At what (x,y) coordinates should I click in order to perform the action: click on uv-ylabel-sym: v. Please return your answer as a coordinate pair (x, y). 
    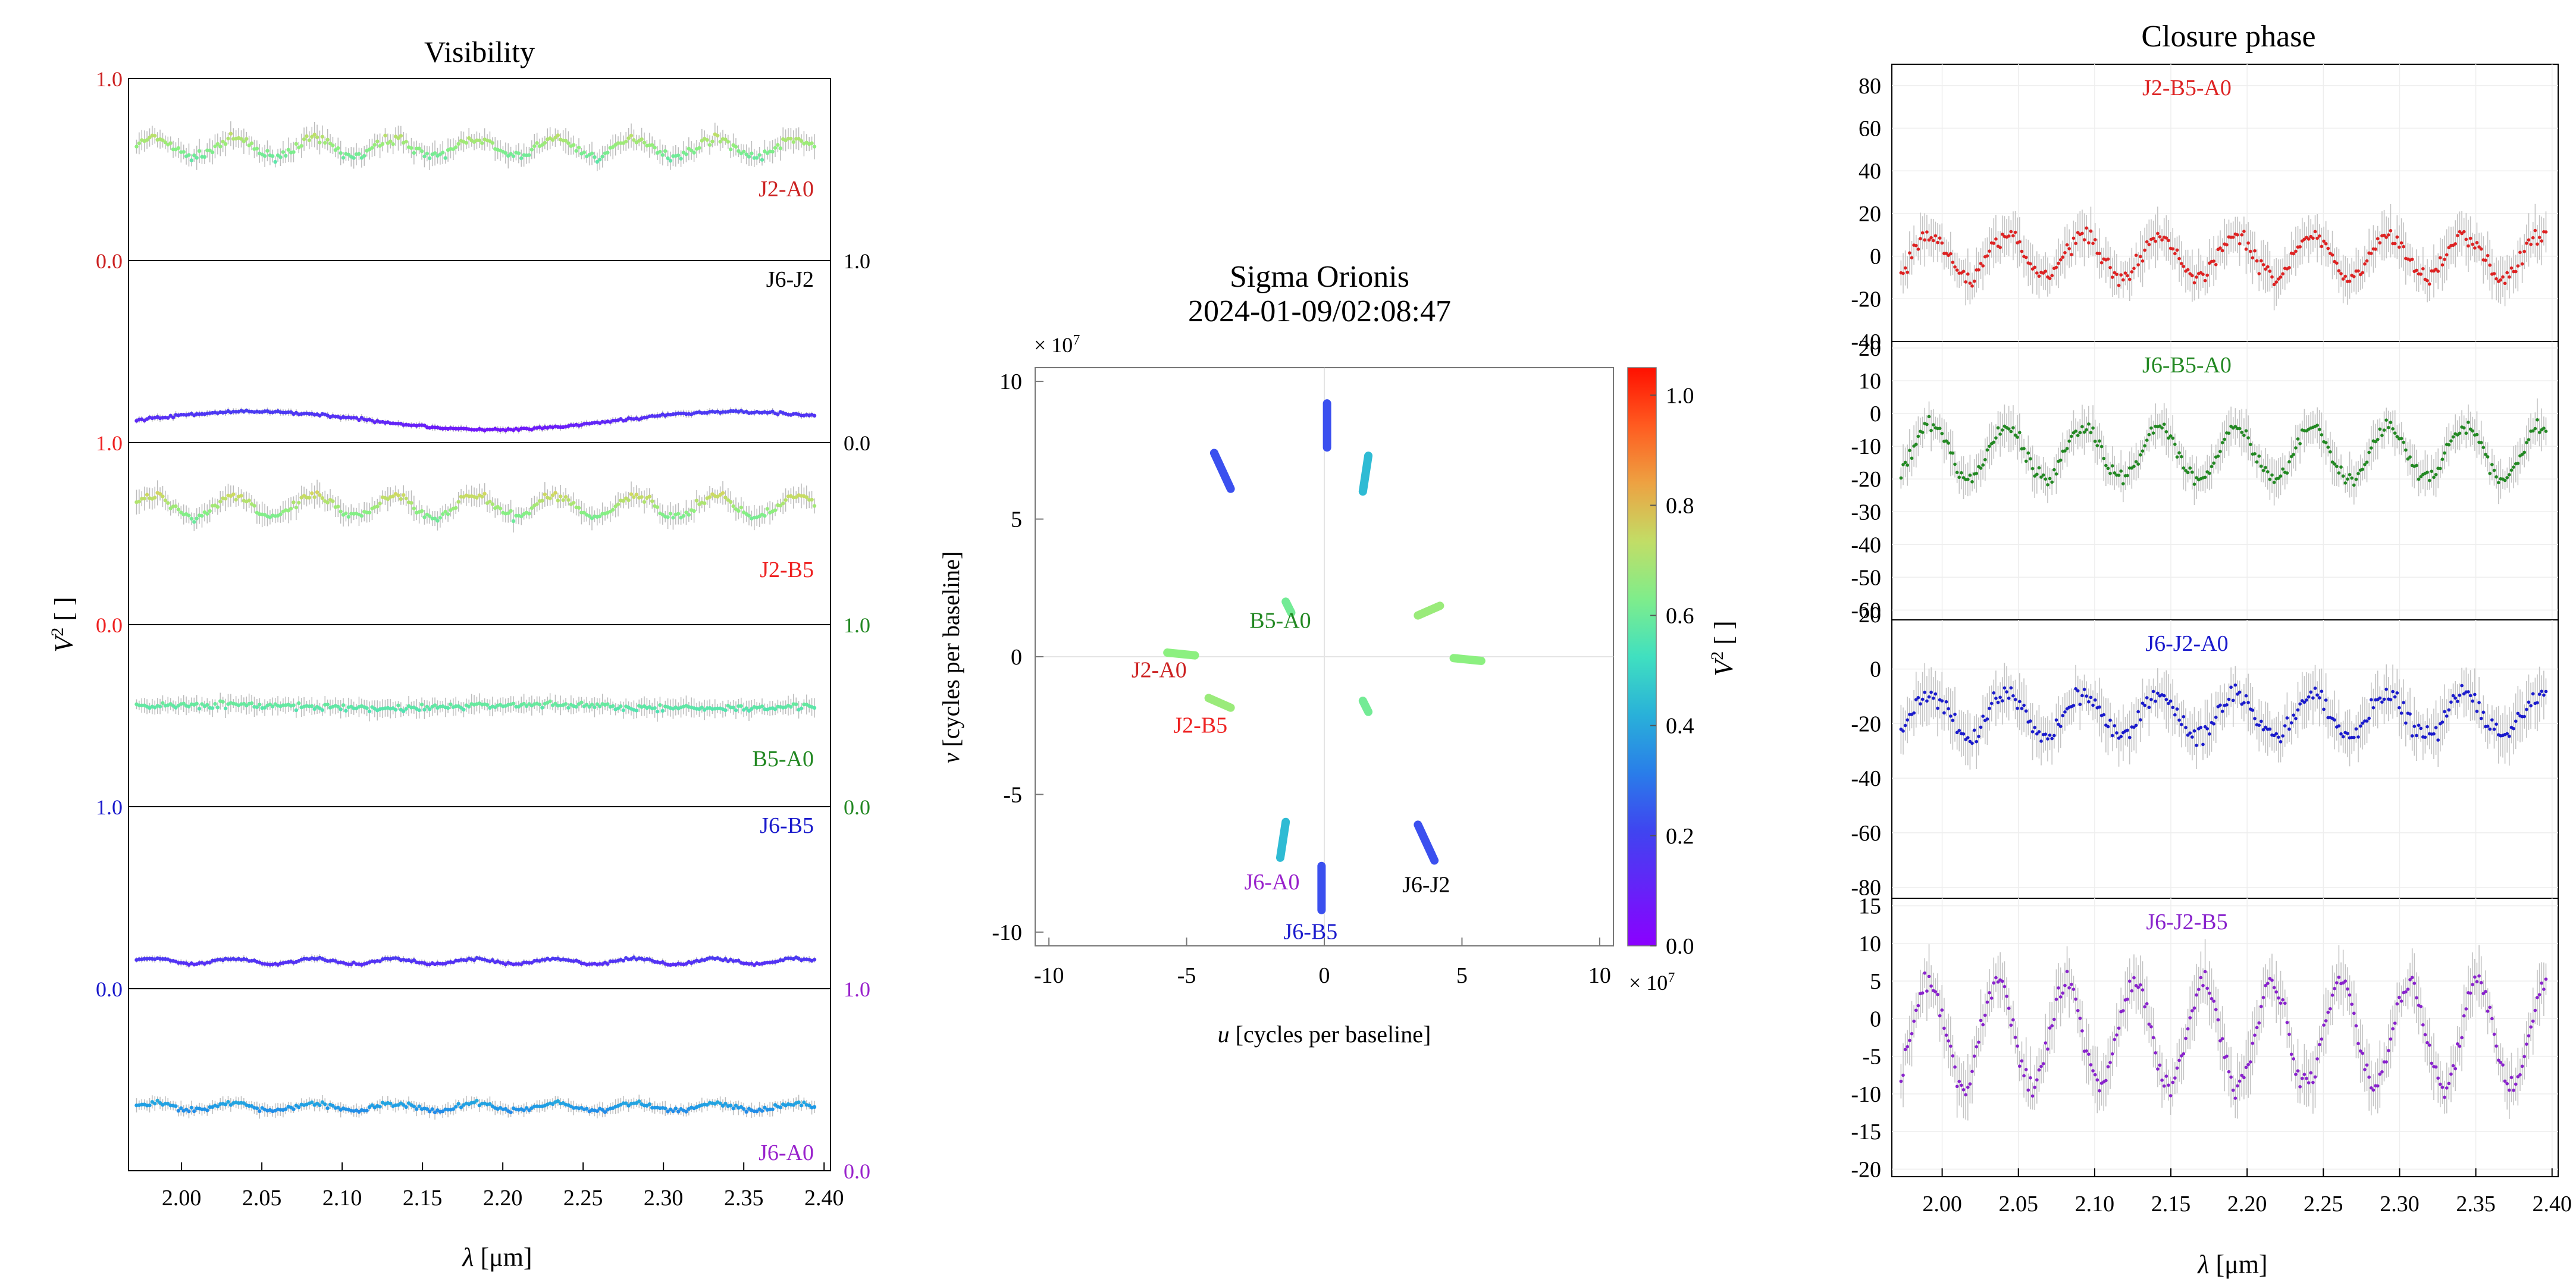
    Looking at the image, I should click on (951, 758).